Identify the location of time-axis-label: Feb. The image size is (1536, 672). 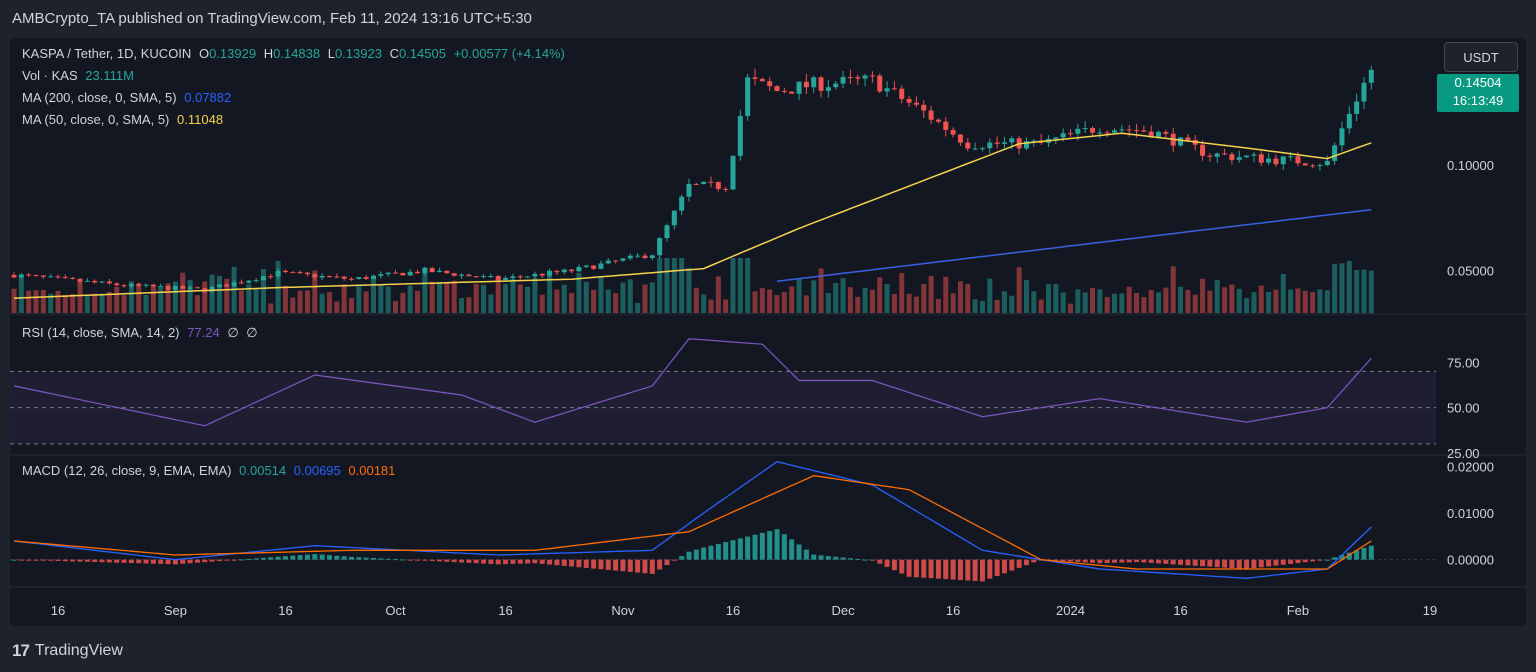
(1298, 610).